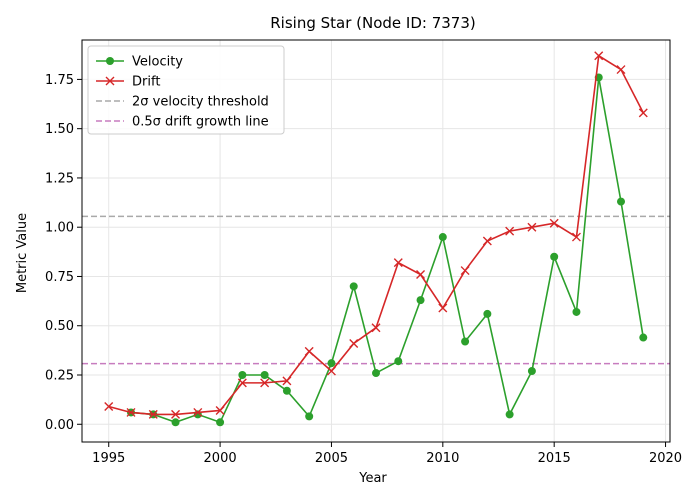  I want to click on legend-label: Velocity, so click(157, 62).